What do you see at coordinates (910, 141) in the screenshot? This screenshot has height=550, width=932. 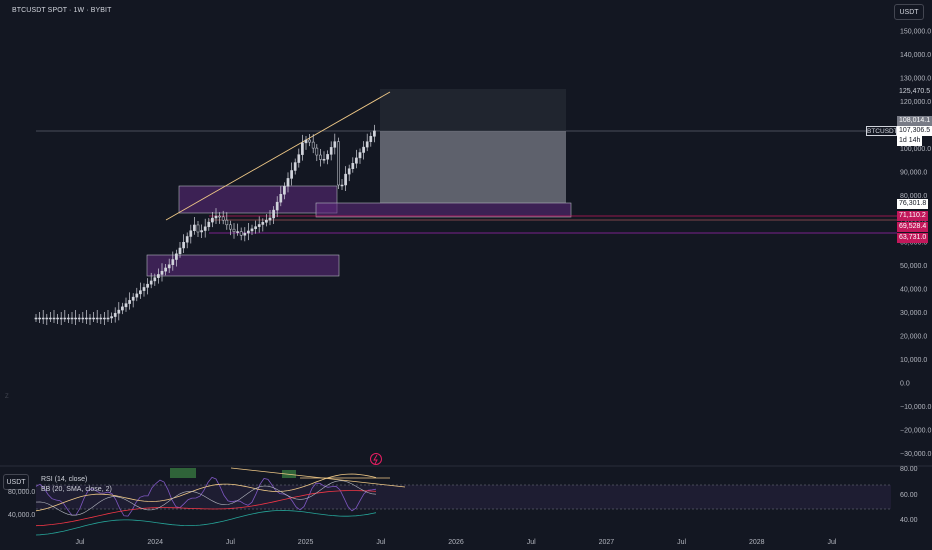 I see `price-tag: 1d 14h` at bounding box center [910, 141].